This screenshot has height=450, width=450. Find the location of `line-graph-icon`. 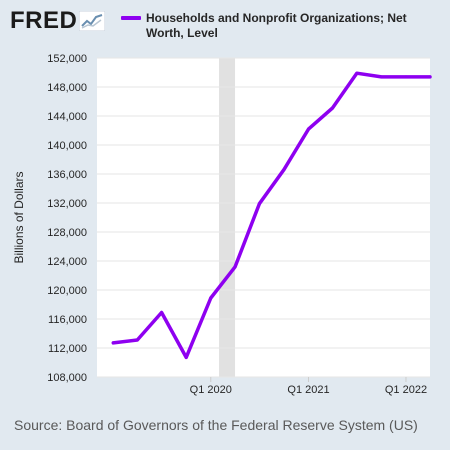

line-graph-icon is located at coordinates (92, 21).